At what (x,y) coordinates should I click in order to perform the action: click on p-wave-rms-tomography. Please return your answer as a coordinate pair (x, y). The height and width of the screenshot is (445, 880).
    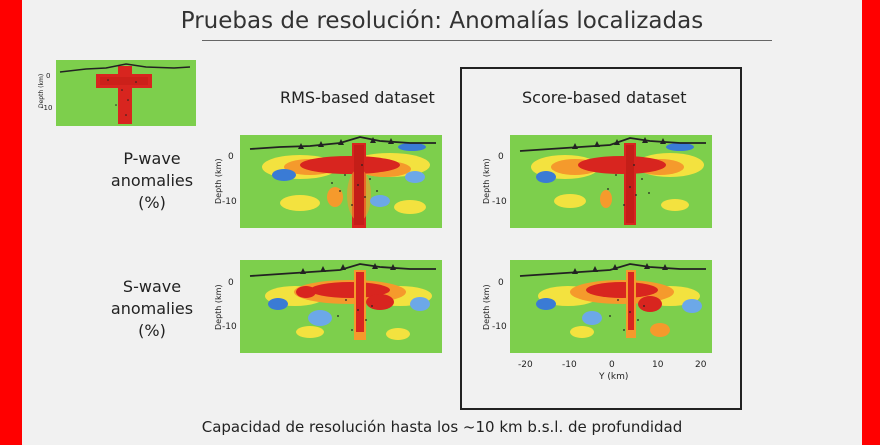
    Looking at the image, I should click on (341, 181).